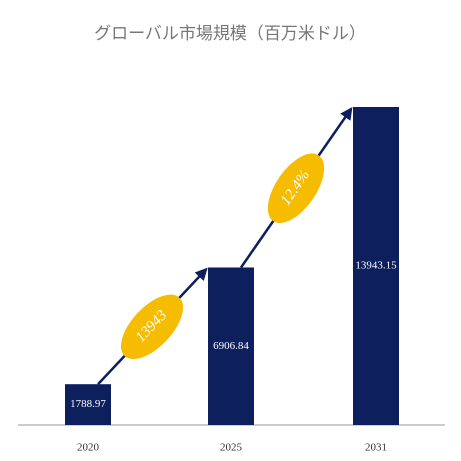 The height and width of the screenshot is (461, 461). I want to click on annotation: 12.4%, so click(296, 188).